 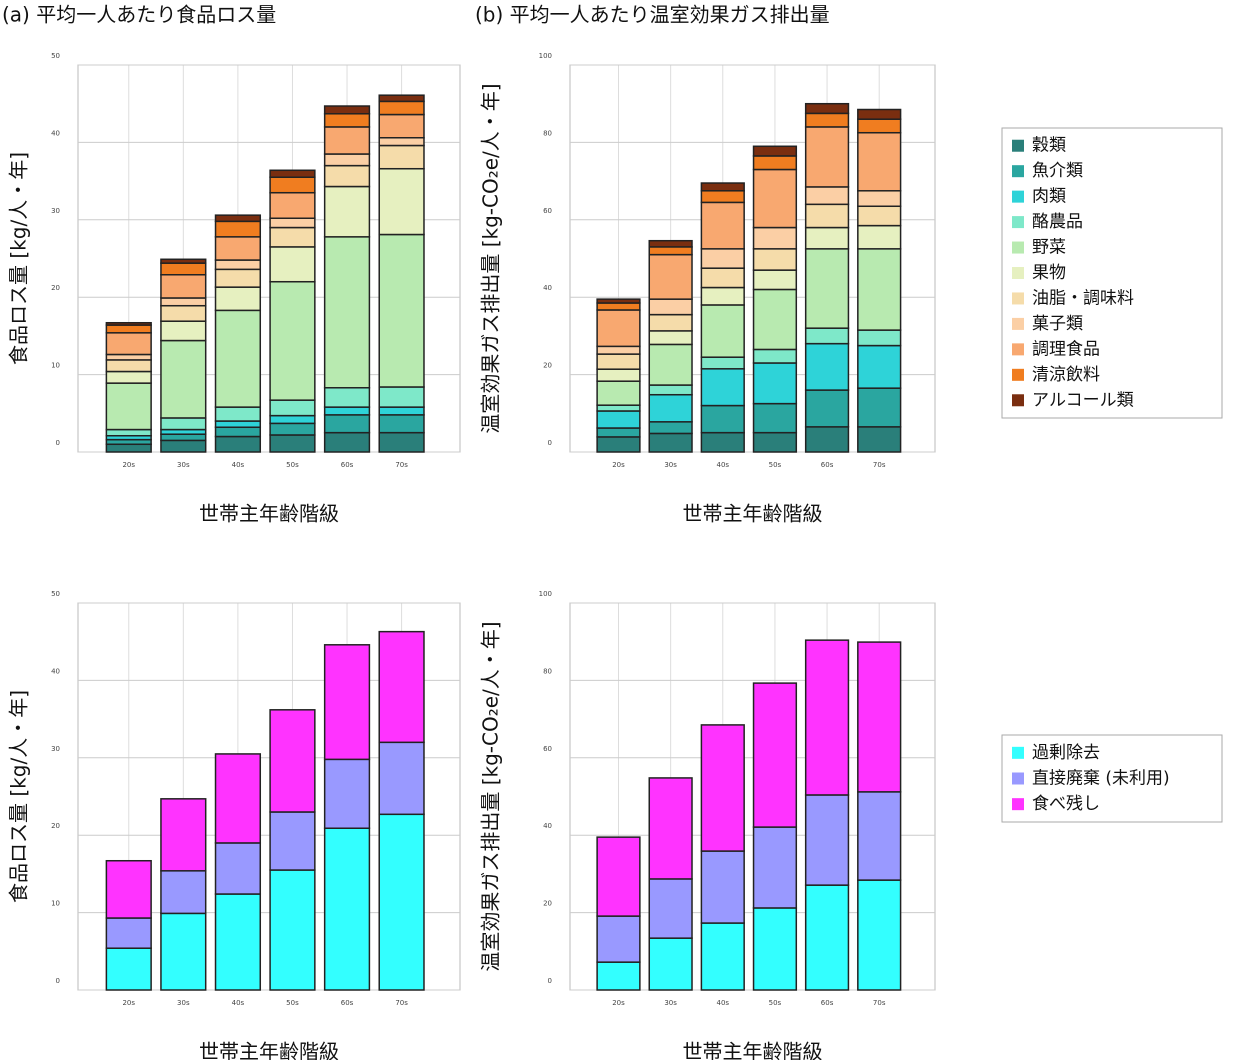 What do you see at coordinates (1057, 222) in the screenshot?
I see `legend-label: 酪農品` at bounding box center [1057, 222].